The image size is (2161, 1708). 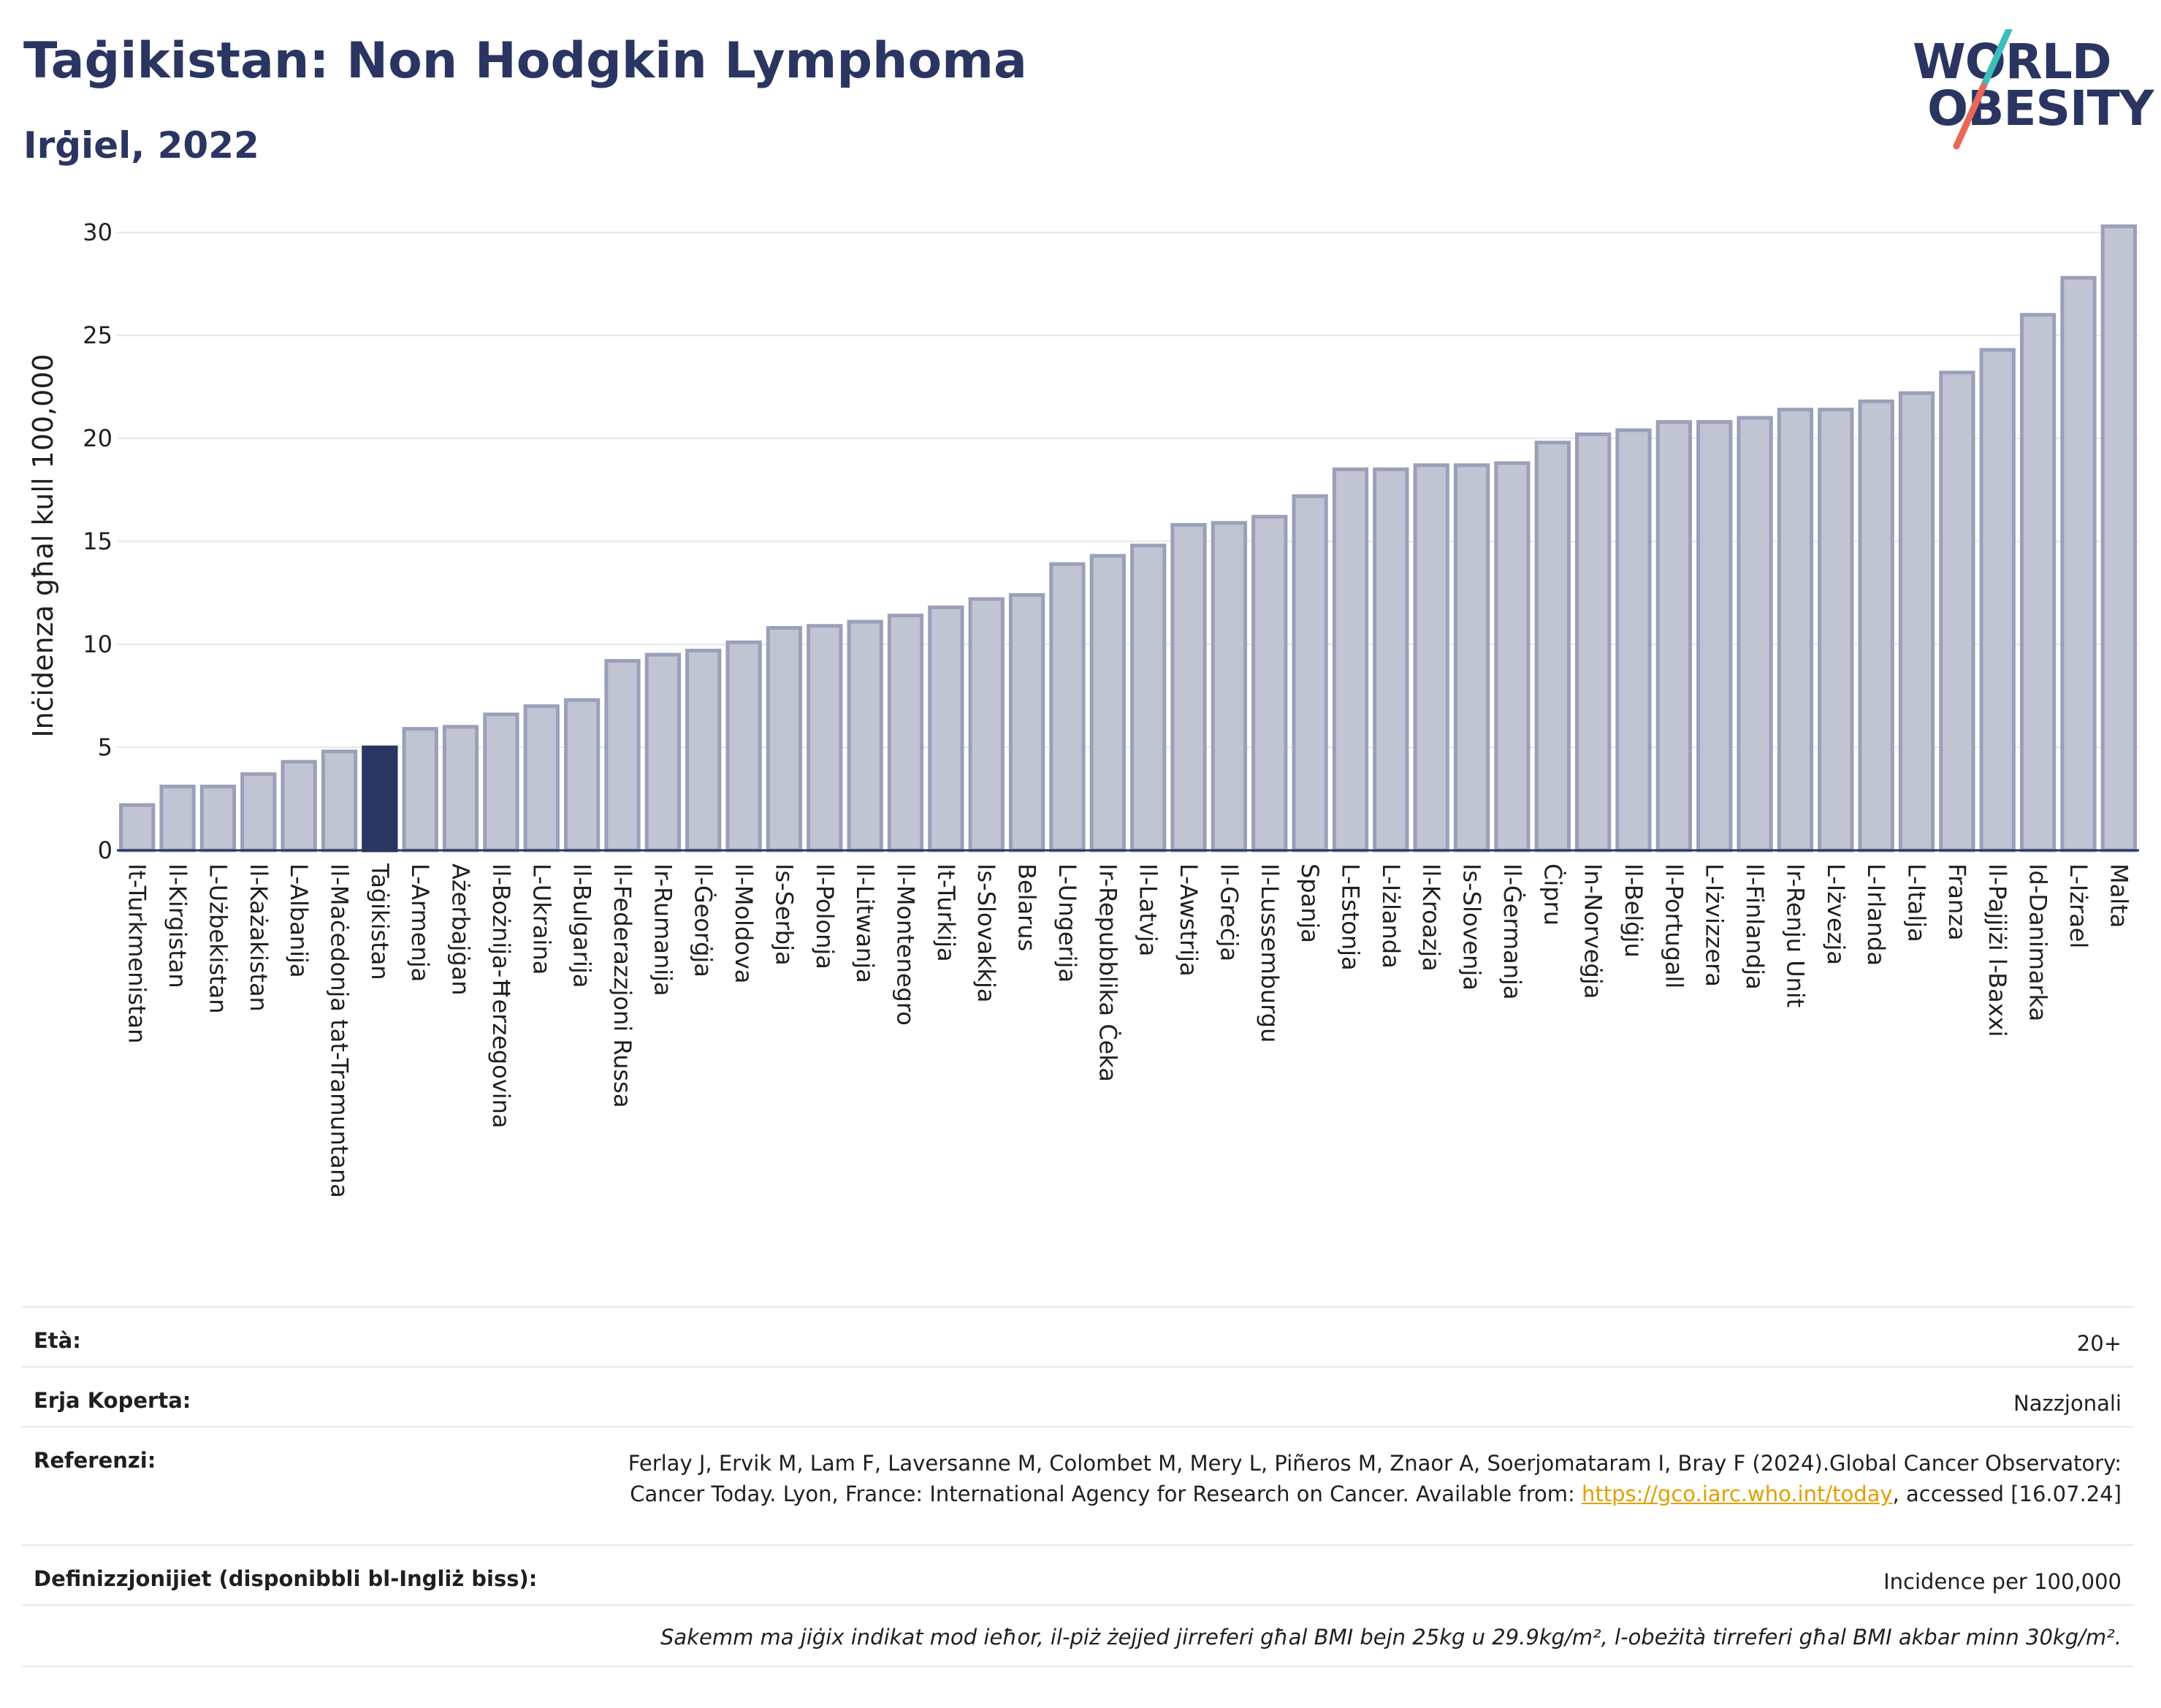 What do you see at coordinates (1795, 935) in the screenshot?
I see `x-tick-label: Ir-Renju Unit` at bounding box center [1795, 935].